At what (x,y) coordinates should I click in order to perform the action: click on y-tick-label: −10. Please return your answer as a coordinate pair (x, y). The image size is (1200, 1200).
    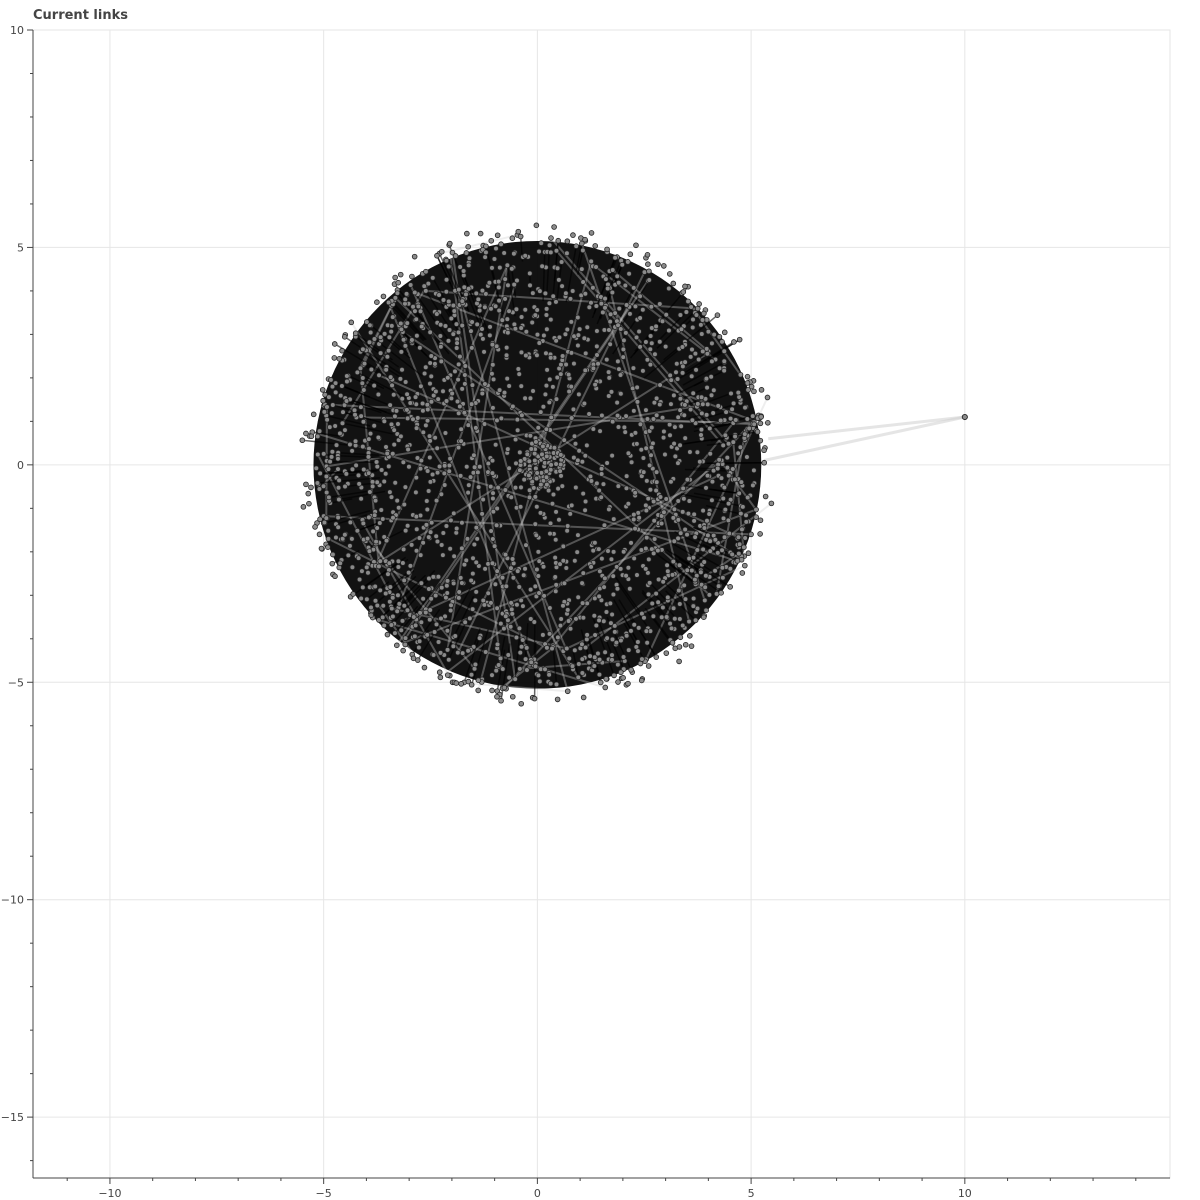
    Looking at the image, I should click on (12, 900).